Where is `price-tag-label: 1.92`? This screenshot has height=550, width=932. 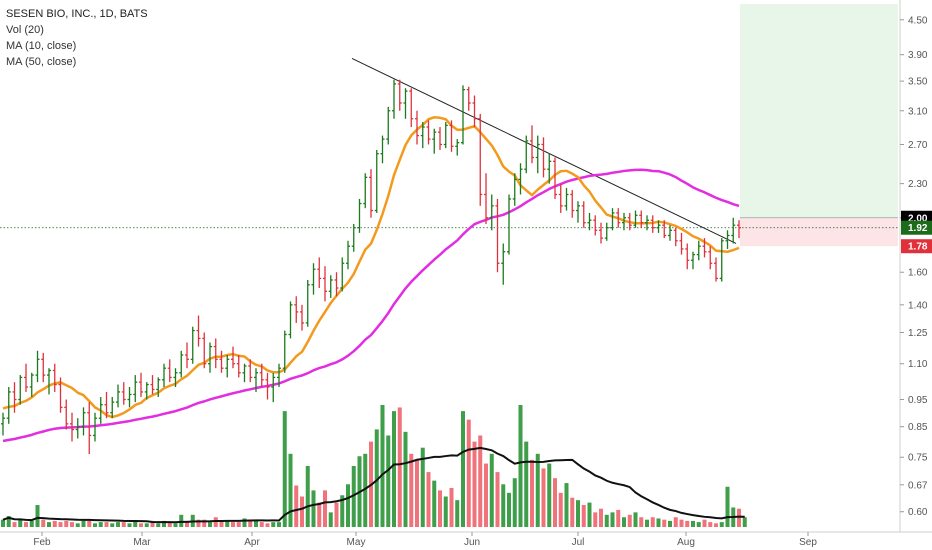 price-tag-label: 1.92 is located at coordinates (918, 228).